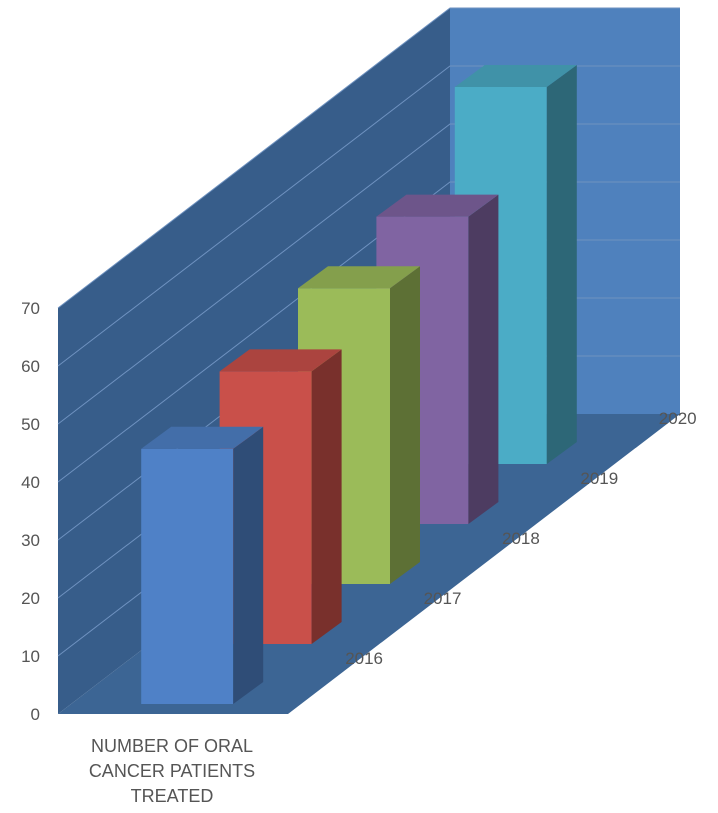 This screenshot has height=813, width=718. I want to click on y-tick-label: 20, so click(30, 598).